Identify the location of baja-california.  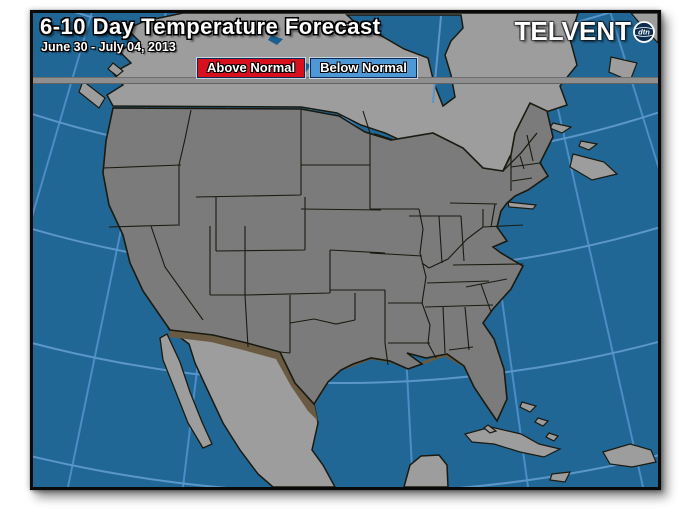
(186, 391).